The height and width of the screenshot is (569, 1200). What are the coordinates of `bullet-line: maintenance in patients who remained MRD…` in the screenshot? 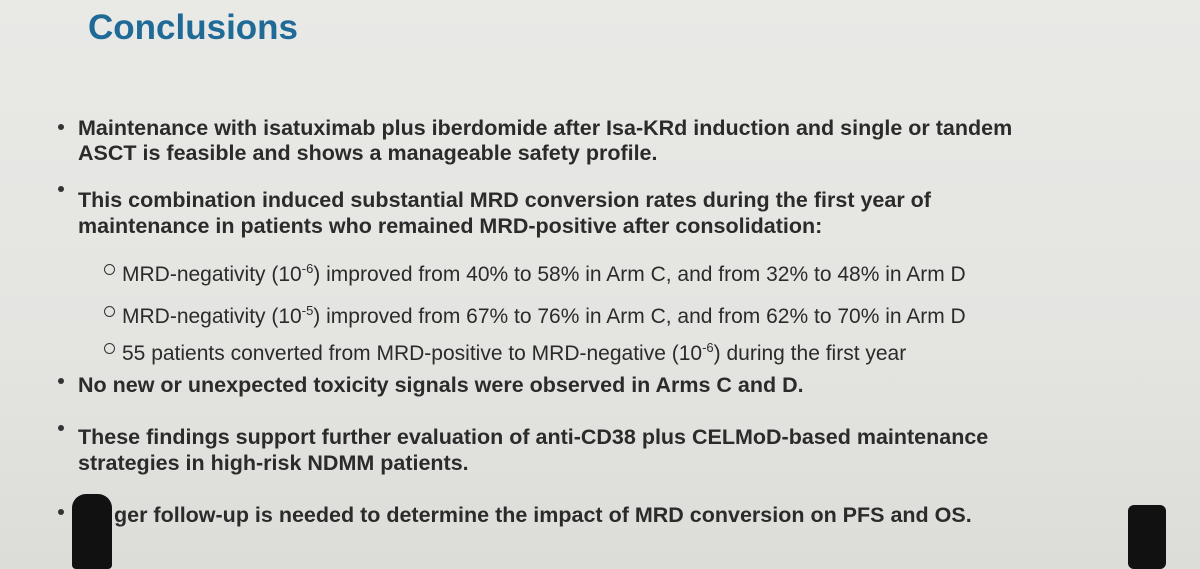 It's located at (450, 226).